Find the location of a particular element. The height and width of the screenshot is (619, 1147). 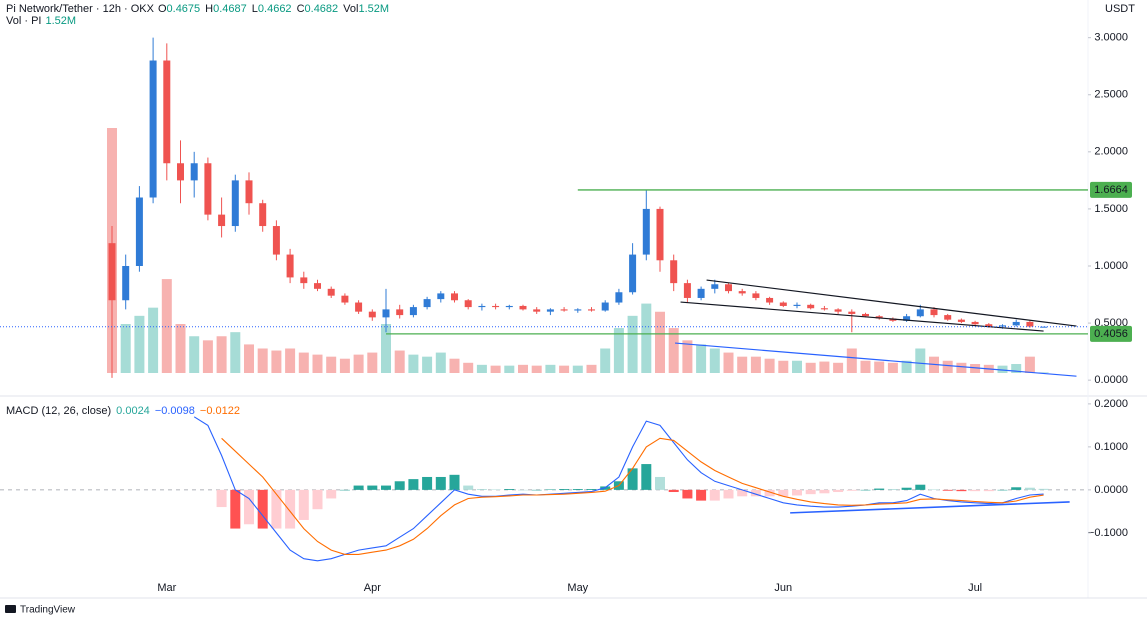

x-tick-label: Mar is located at coordinates (166, 588).